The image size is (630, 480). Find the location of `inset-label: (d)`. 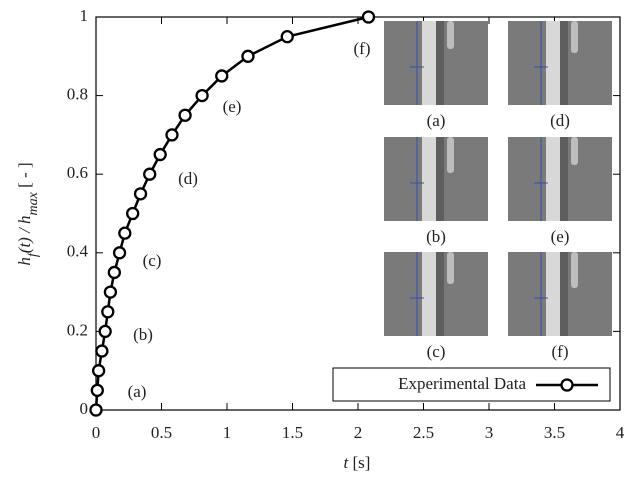

inset-label: (d) is located at coordinates (560, 120).